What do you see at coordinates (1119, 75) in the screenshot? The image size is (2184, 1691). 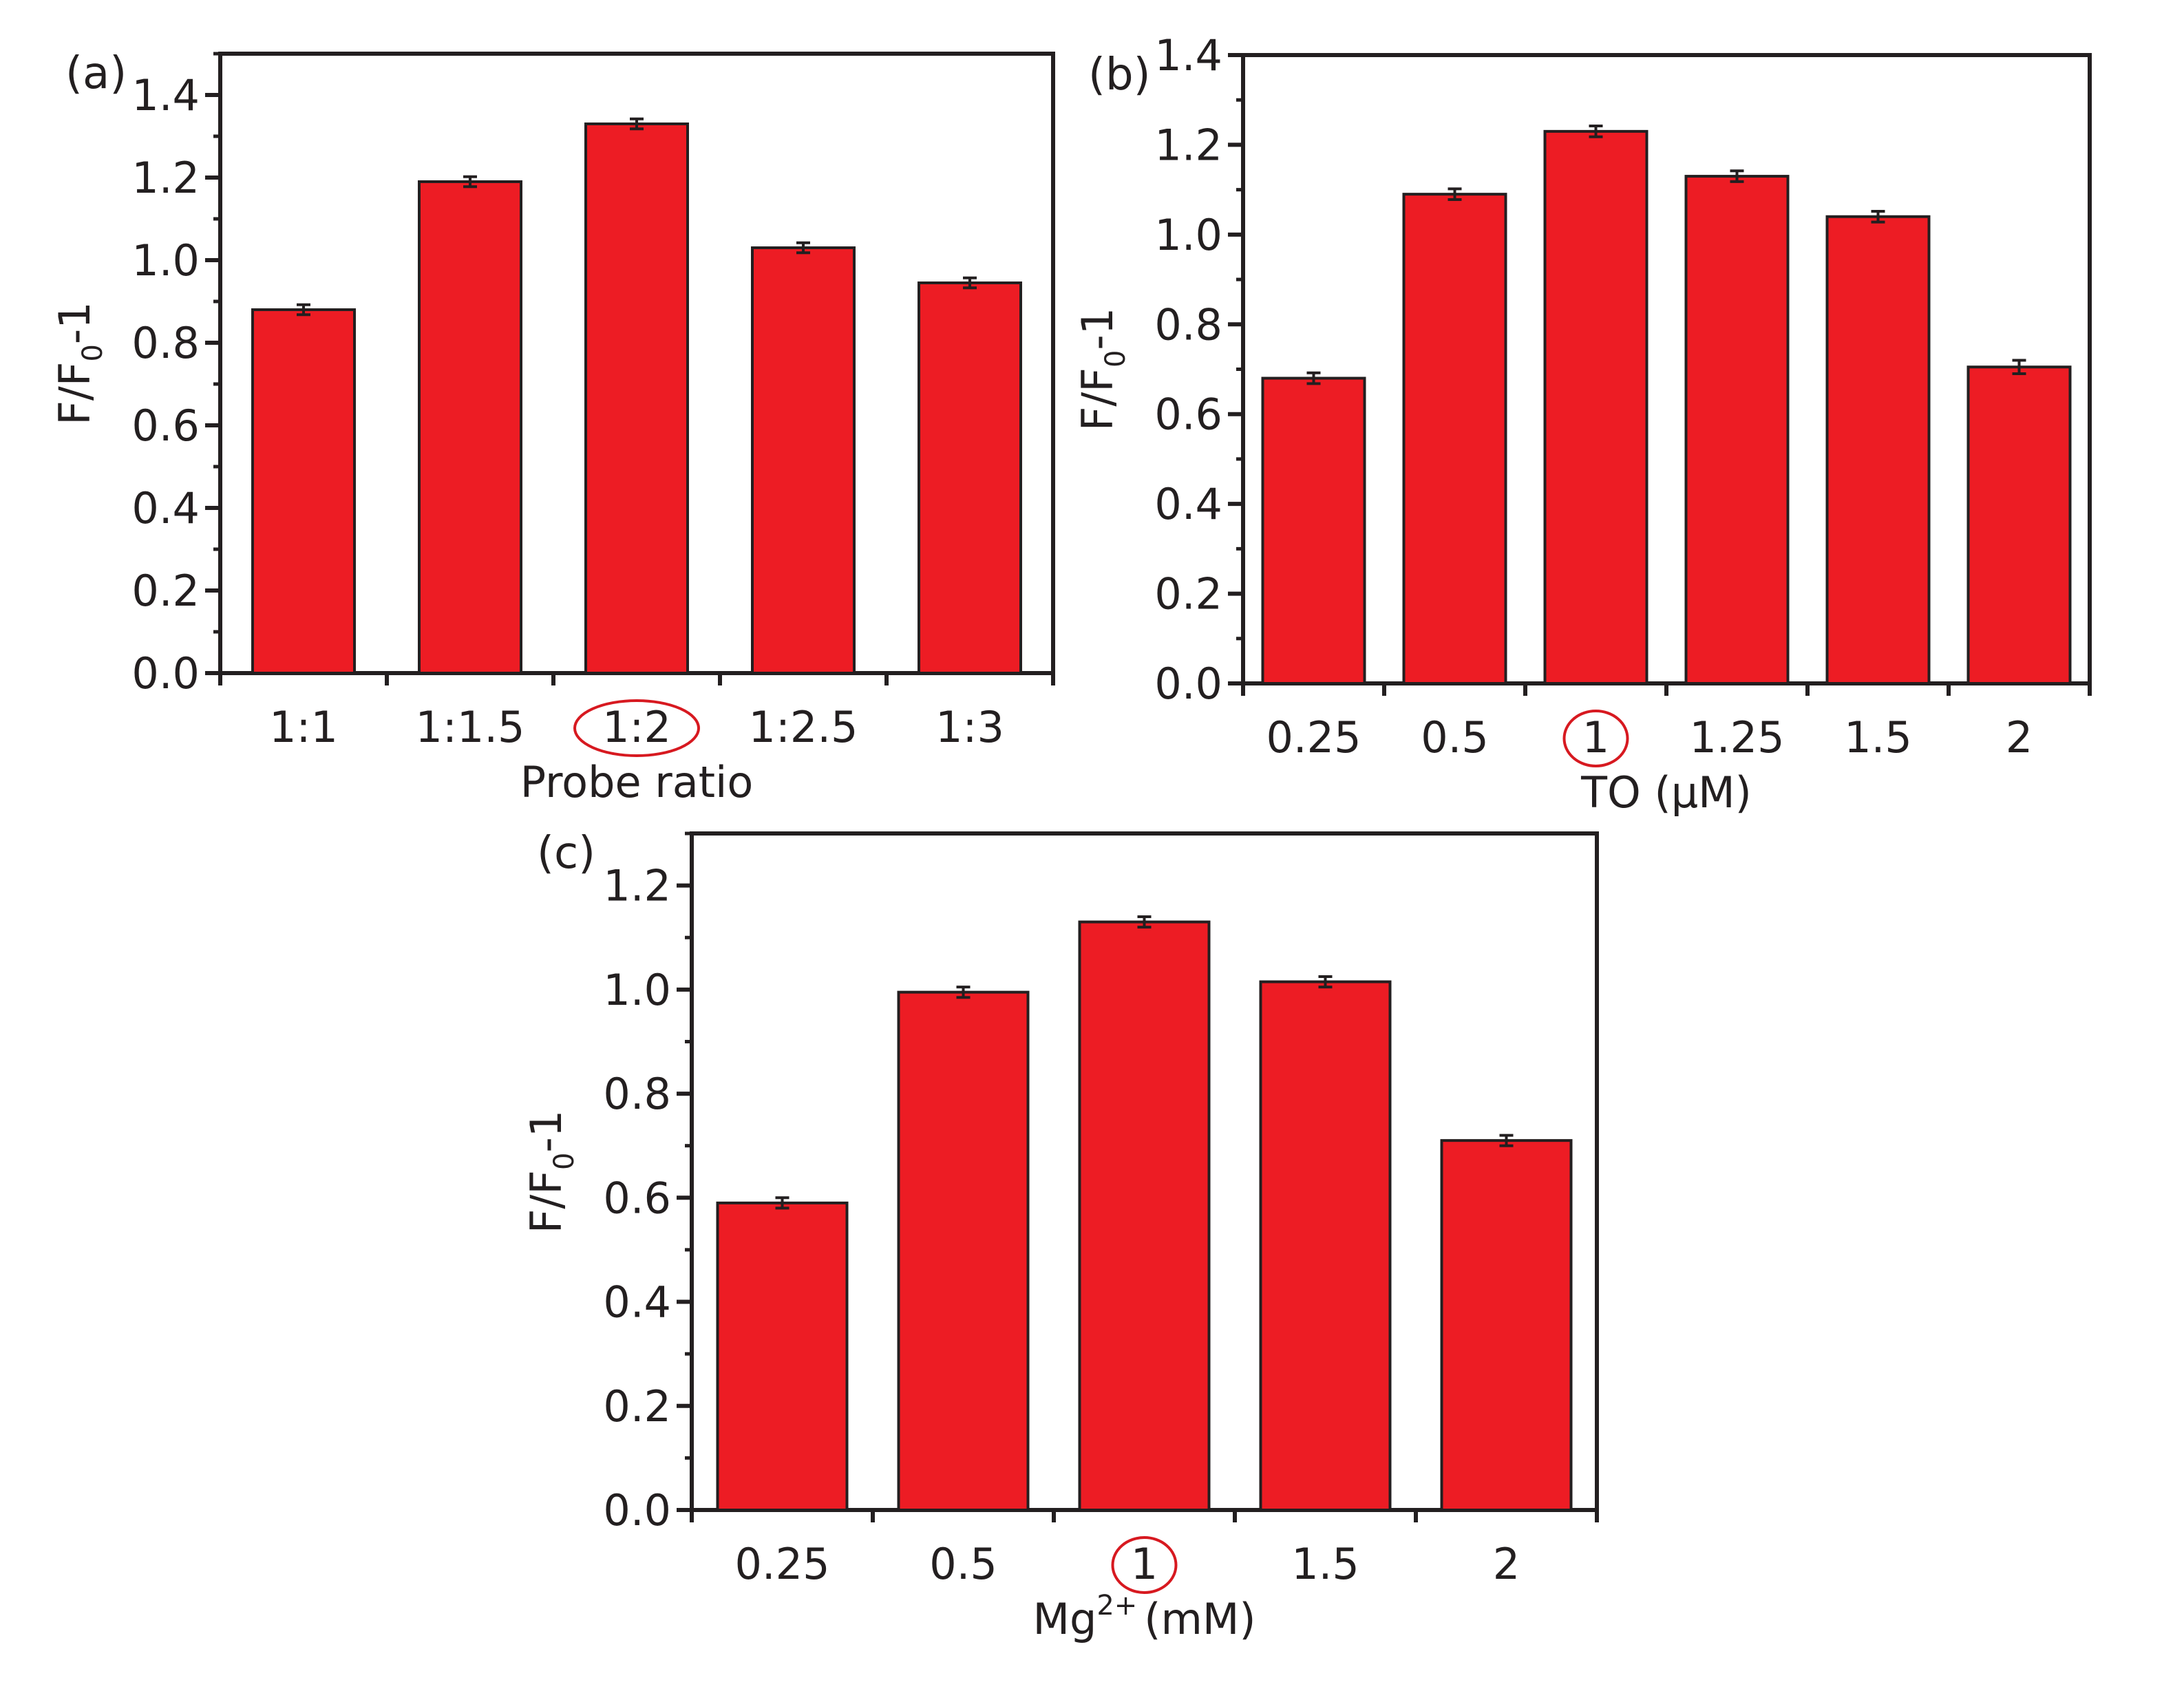 I see `panel-label: (b)` at bounding box center [1119, 75].